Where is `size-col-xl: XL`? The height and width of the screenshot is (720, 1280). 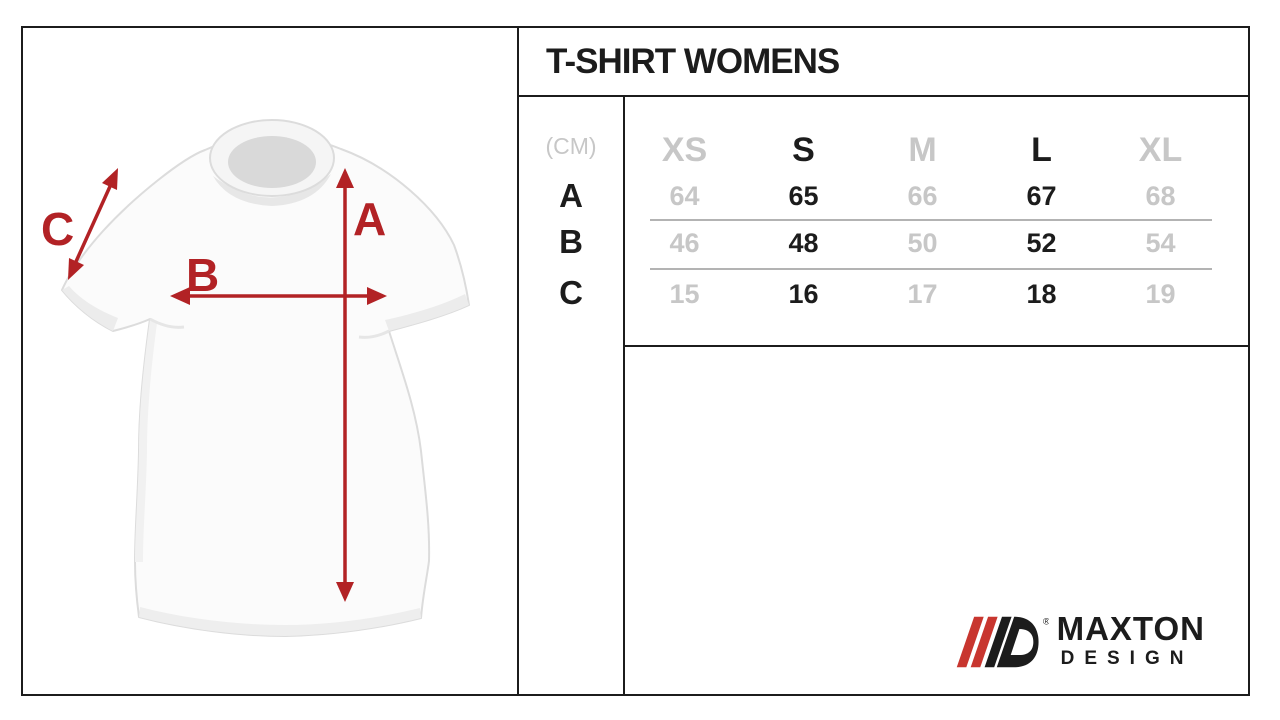 size-col-xl: XL is located at coordinates (1160, 150).